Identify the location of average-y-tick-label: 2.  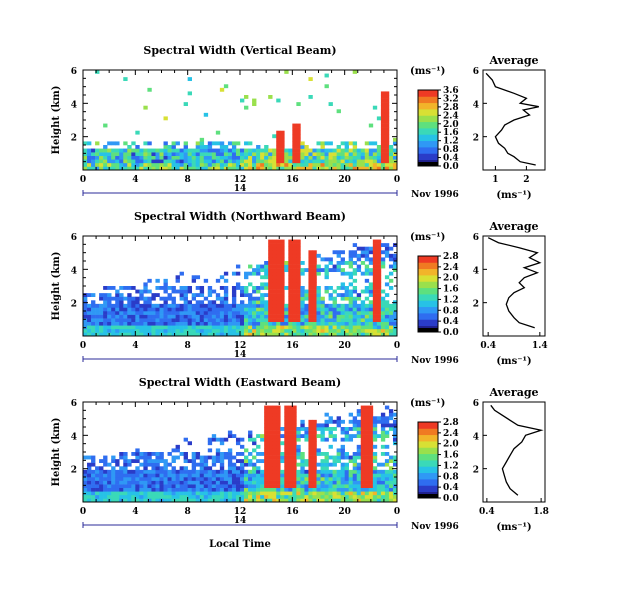
(476, 305).